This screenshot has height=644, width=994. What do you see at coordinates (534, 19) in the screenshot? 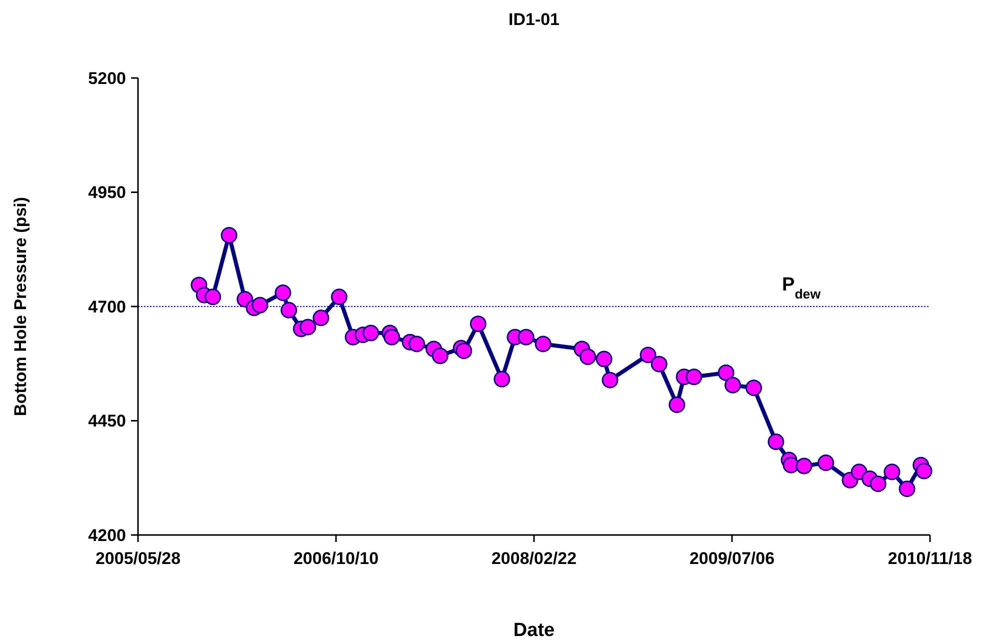
I see `chart-title: ID1-01` at bounding box center [534, 19].